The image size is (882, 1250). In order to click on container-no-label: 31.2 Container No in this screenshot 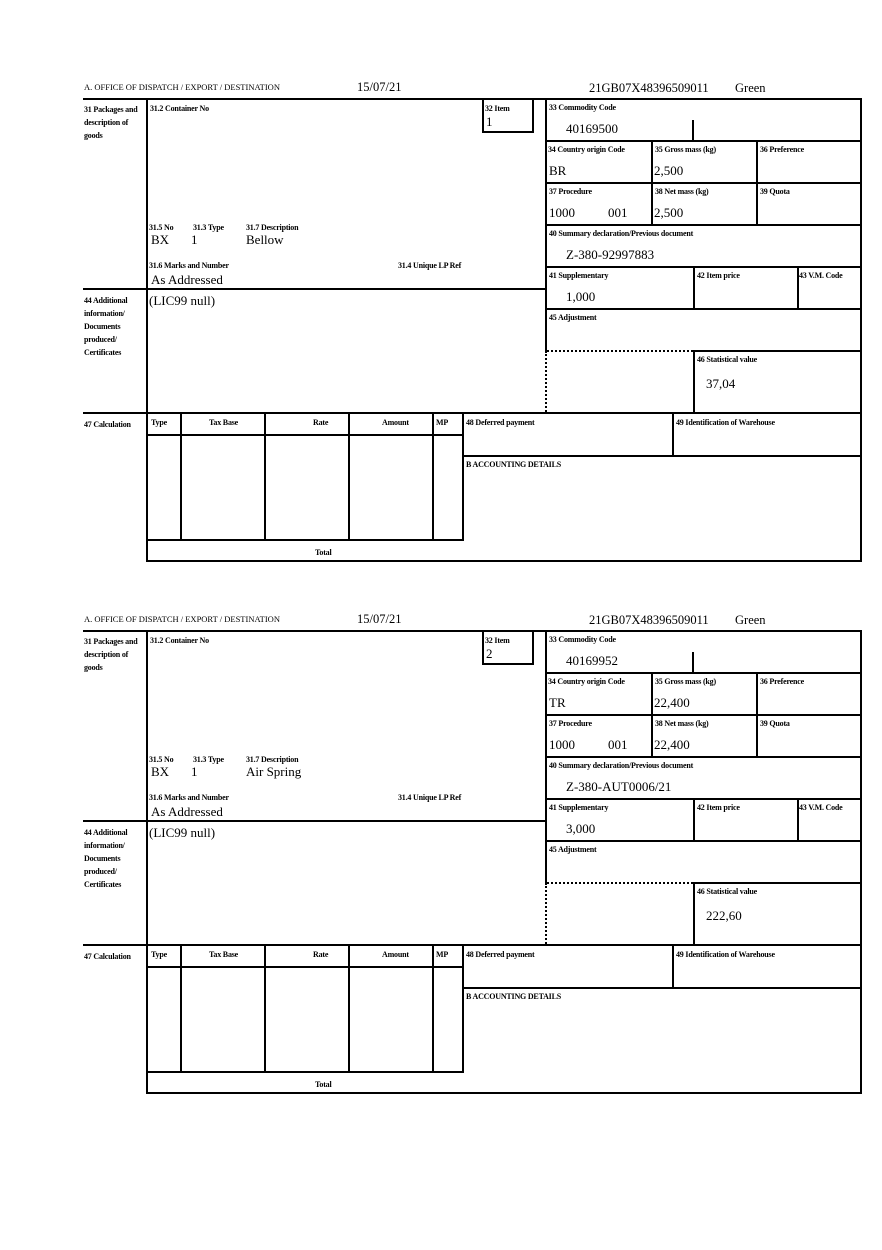, I will do `click(179, 108)`.